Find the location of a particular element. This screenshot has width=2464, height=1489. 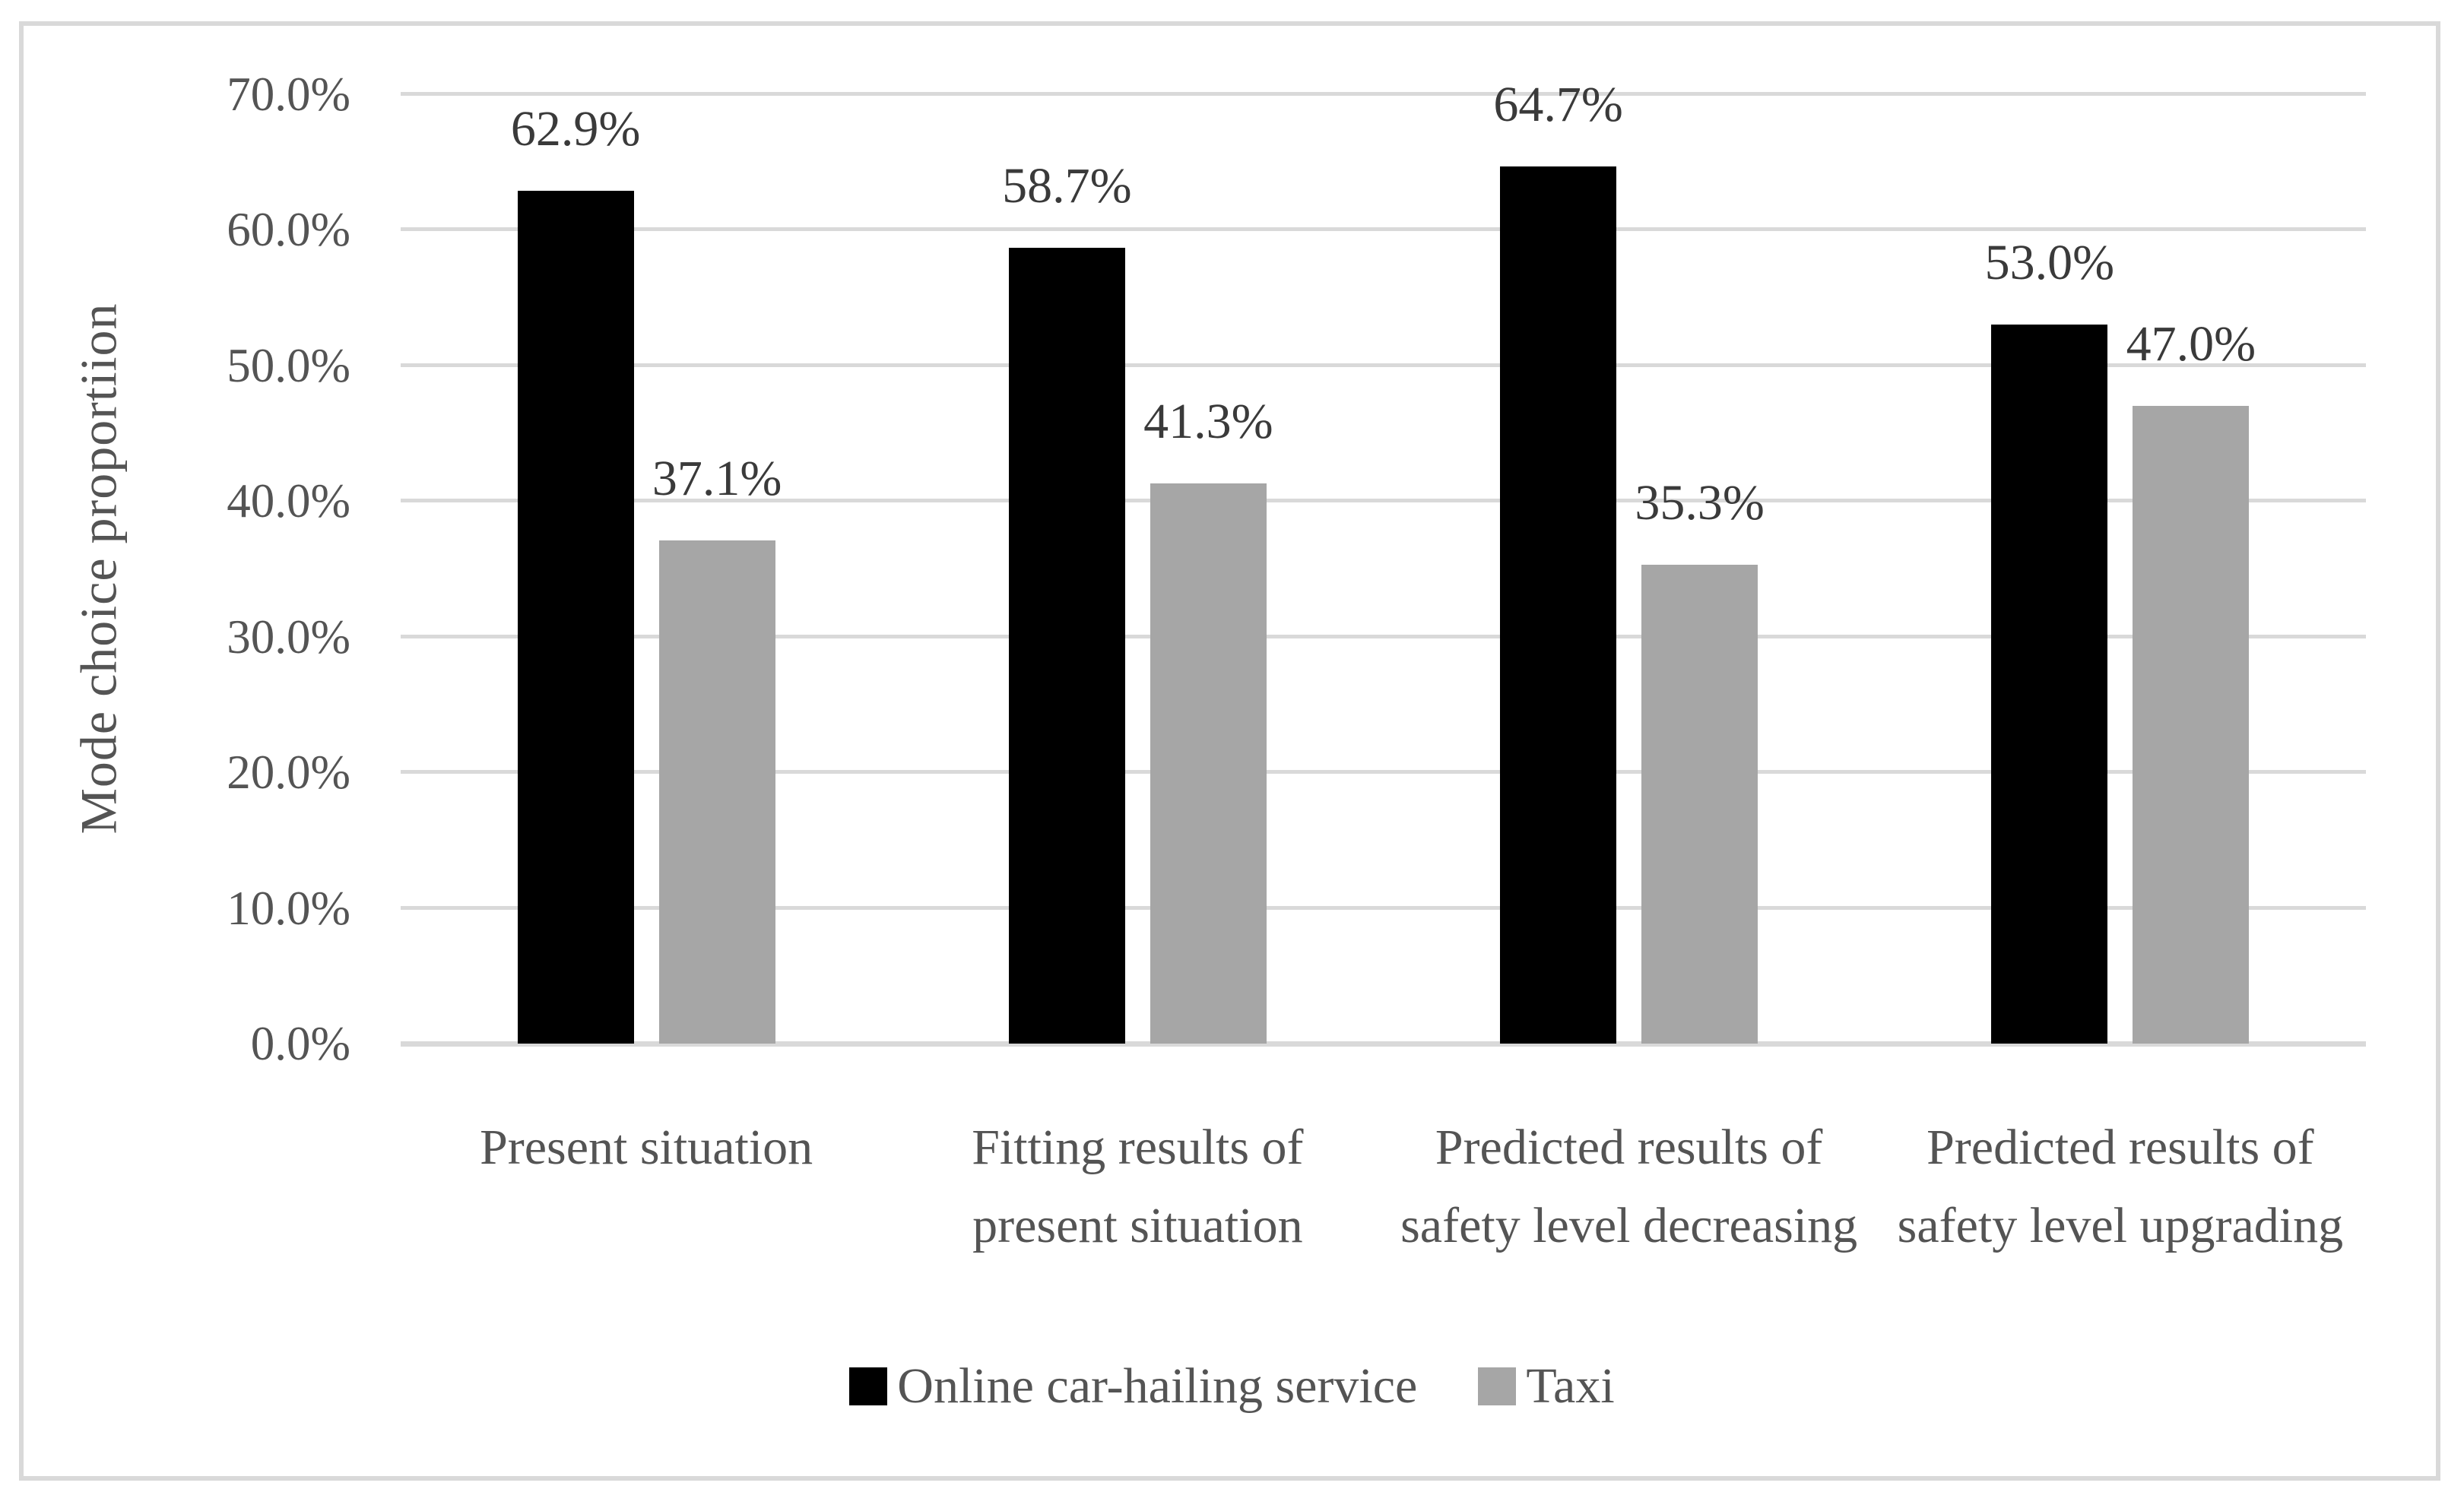

legend-swatch-black-icon is located at coordinates (868, 1386).